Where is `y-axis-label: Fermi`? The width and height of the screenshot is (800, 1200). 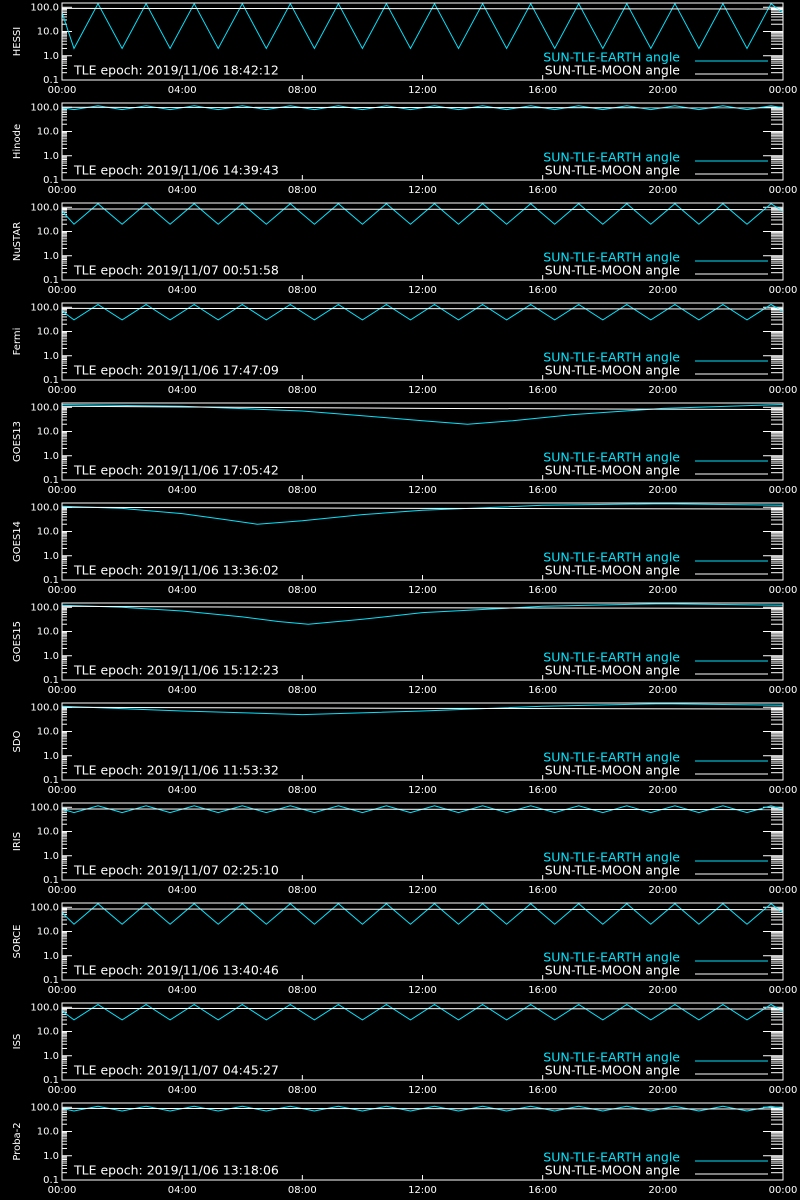
y-axis-label: Fermi is located at coordinates (17, 342).